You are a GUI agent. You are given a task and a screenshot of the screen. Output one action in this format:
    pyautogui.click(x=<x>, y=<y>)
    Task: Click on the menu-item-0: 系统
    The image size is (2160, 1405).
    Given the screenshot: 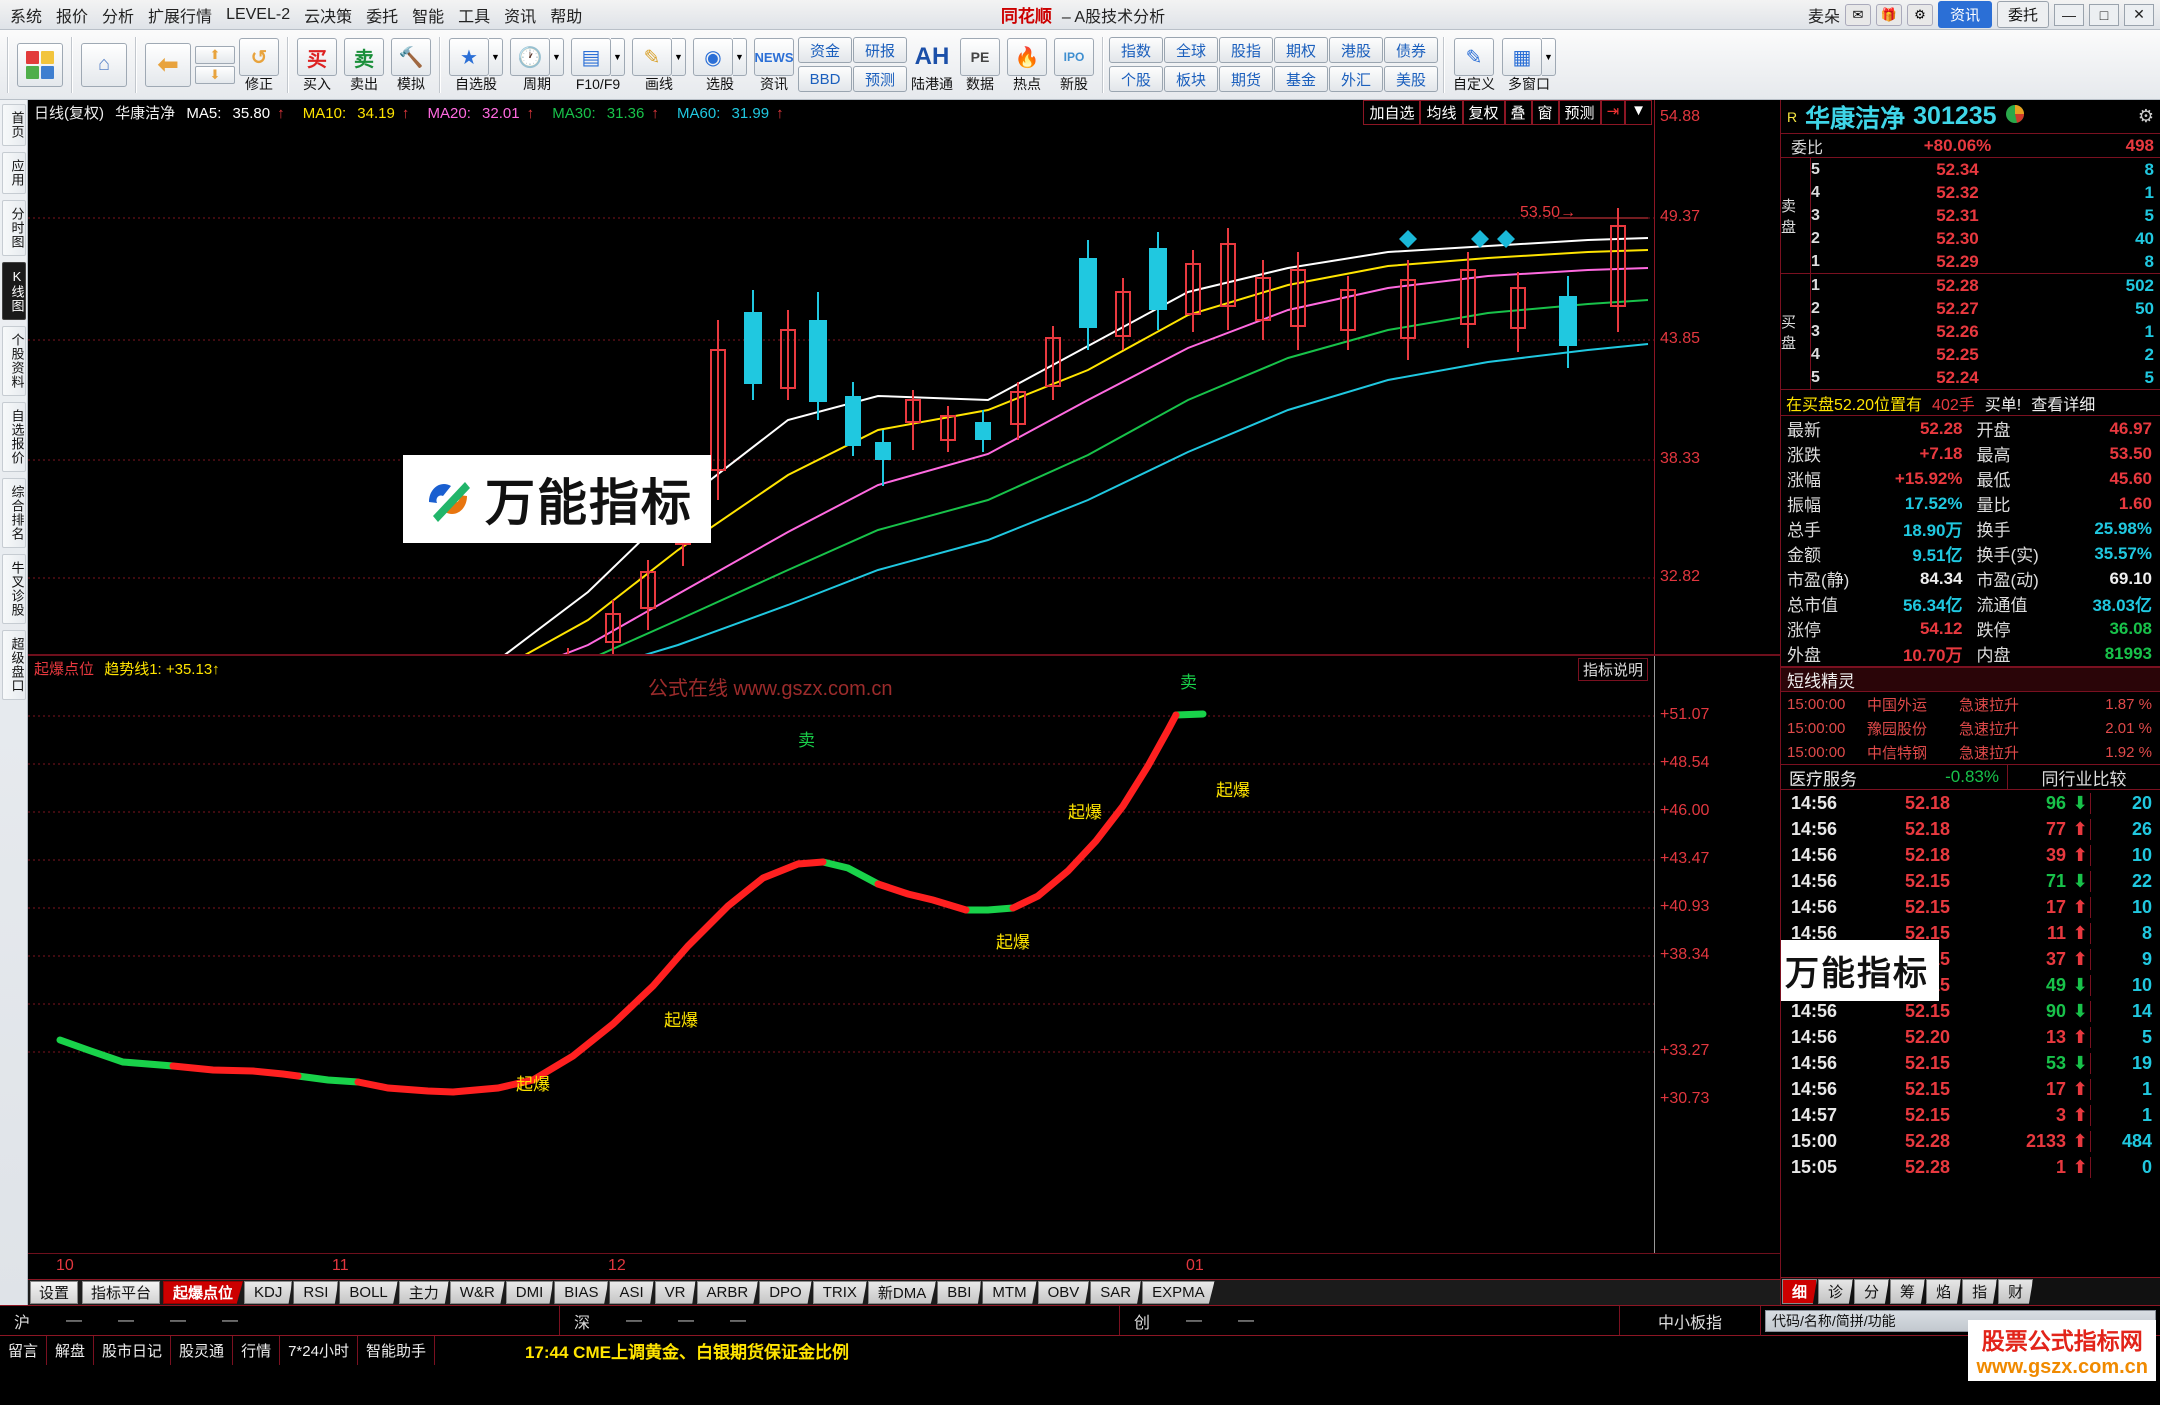 What is the action you would take?
    pyautogui.click(x=26, y=17)
    